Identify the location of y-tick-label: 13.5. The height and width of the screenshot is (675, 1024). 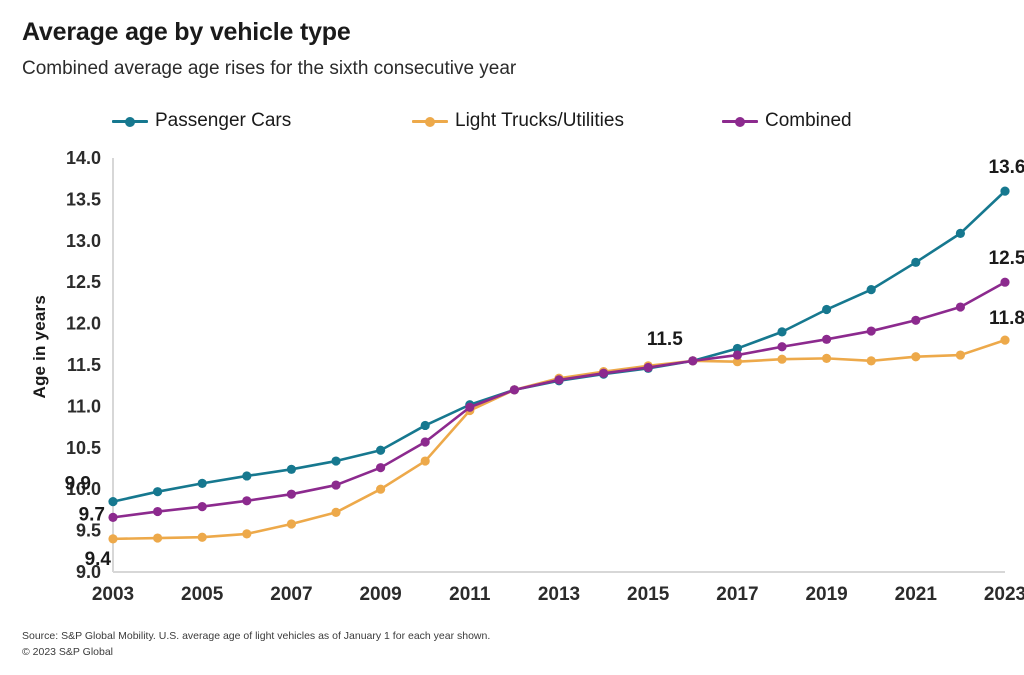
(83, 199).